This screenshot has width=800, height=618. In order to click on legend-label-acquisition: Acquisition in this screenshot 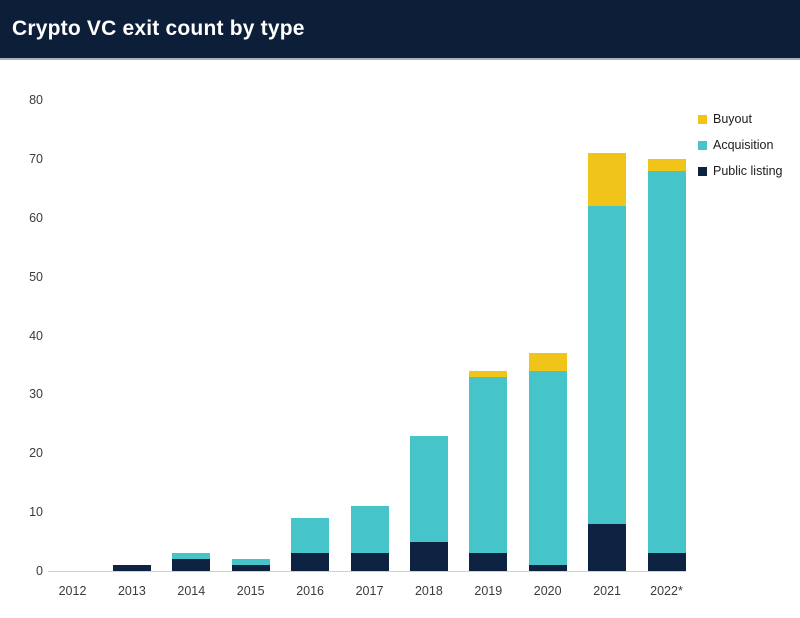, I will do `click(743, 145)`.